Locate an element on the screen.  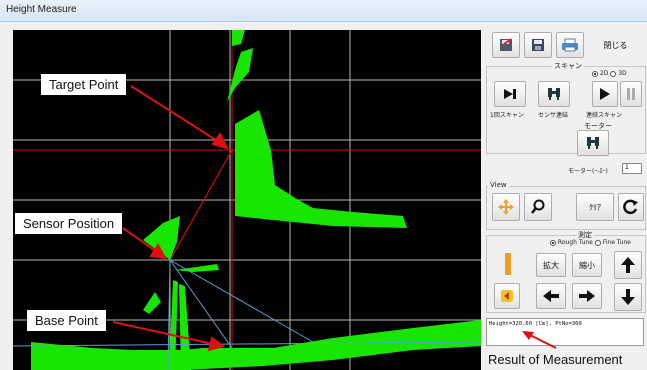
single-scan-button is located at coordinates (510, 94).